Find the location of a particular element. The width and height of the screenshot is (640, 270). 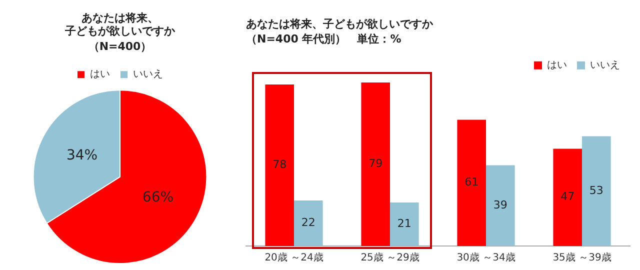

x-tick-label: 25歳 ～29歳 is located at coordinates (390, 258).